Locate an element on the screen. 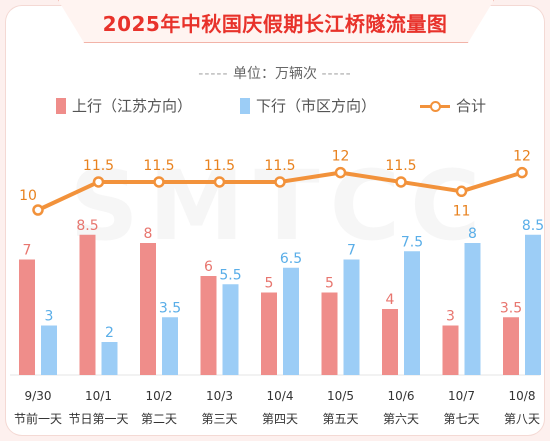  unit-dash-left: ----- is located at coordinates (213, 74).